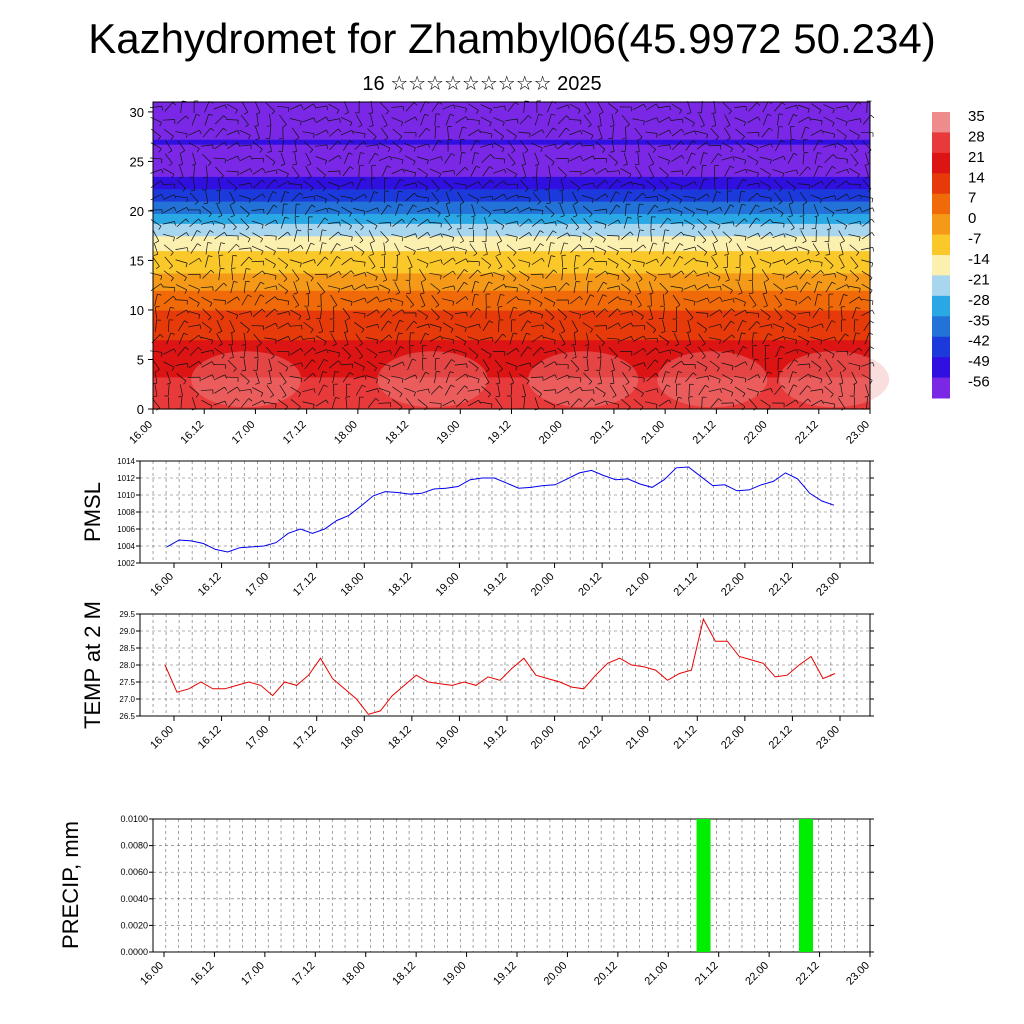  I want to click on x-tick-label: 19.12, so click(505, 974).